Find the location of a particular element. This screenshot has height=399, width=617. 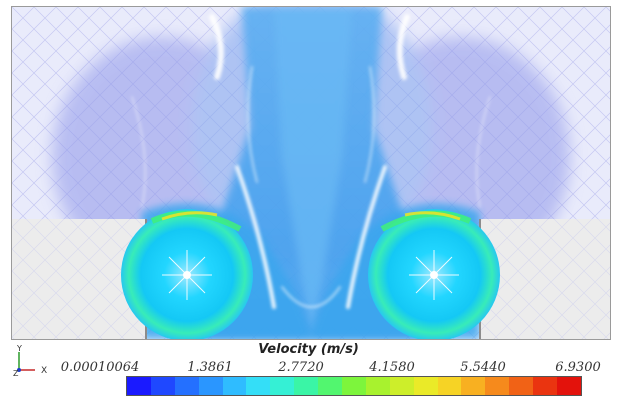

velocity-colorbar is located at coordinates (354, 386).